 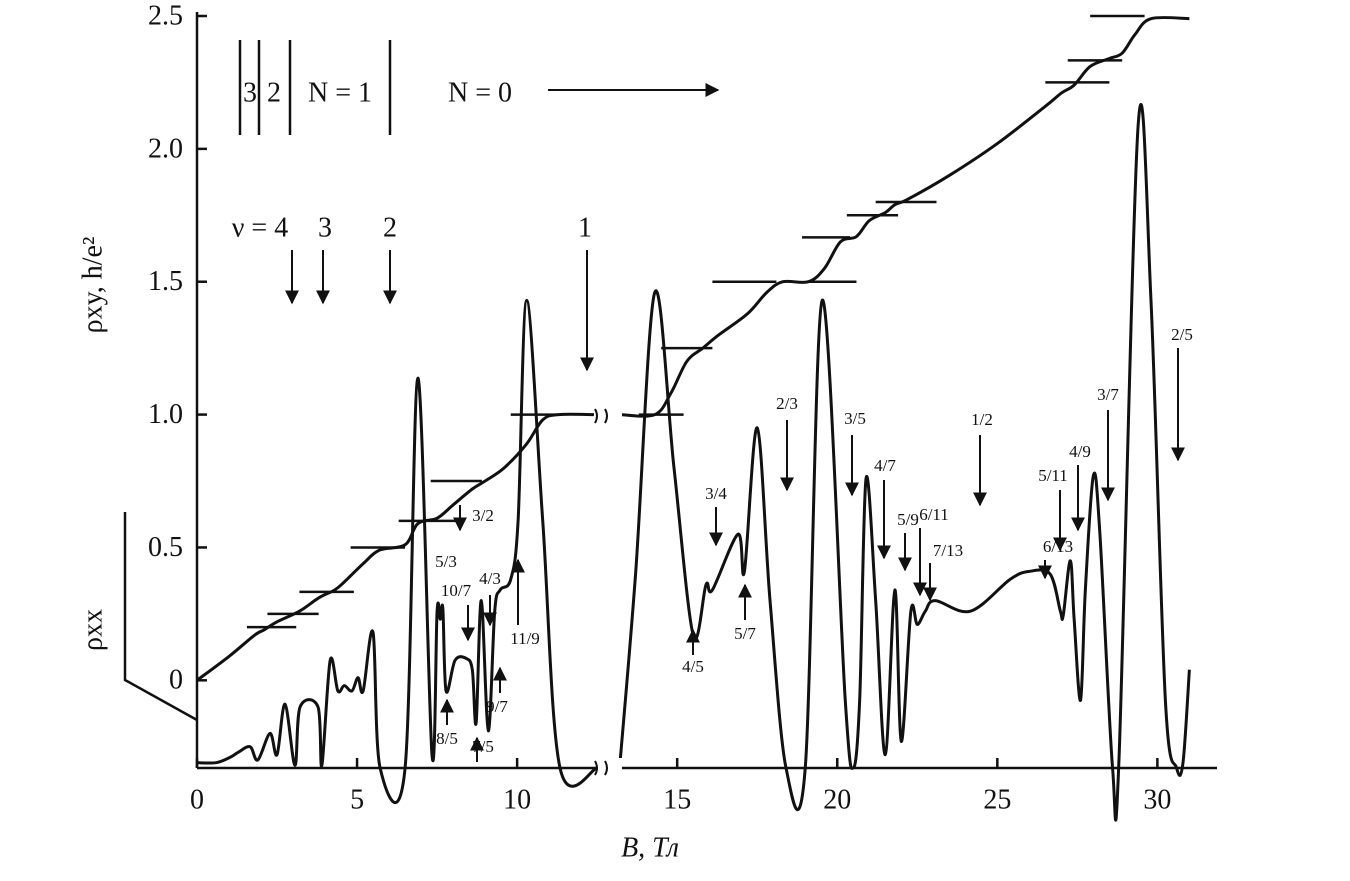 I want to click on y-tick-label: 0.5, so click(x=165, y=547).